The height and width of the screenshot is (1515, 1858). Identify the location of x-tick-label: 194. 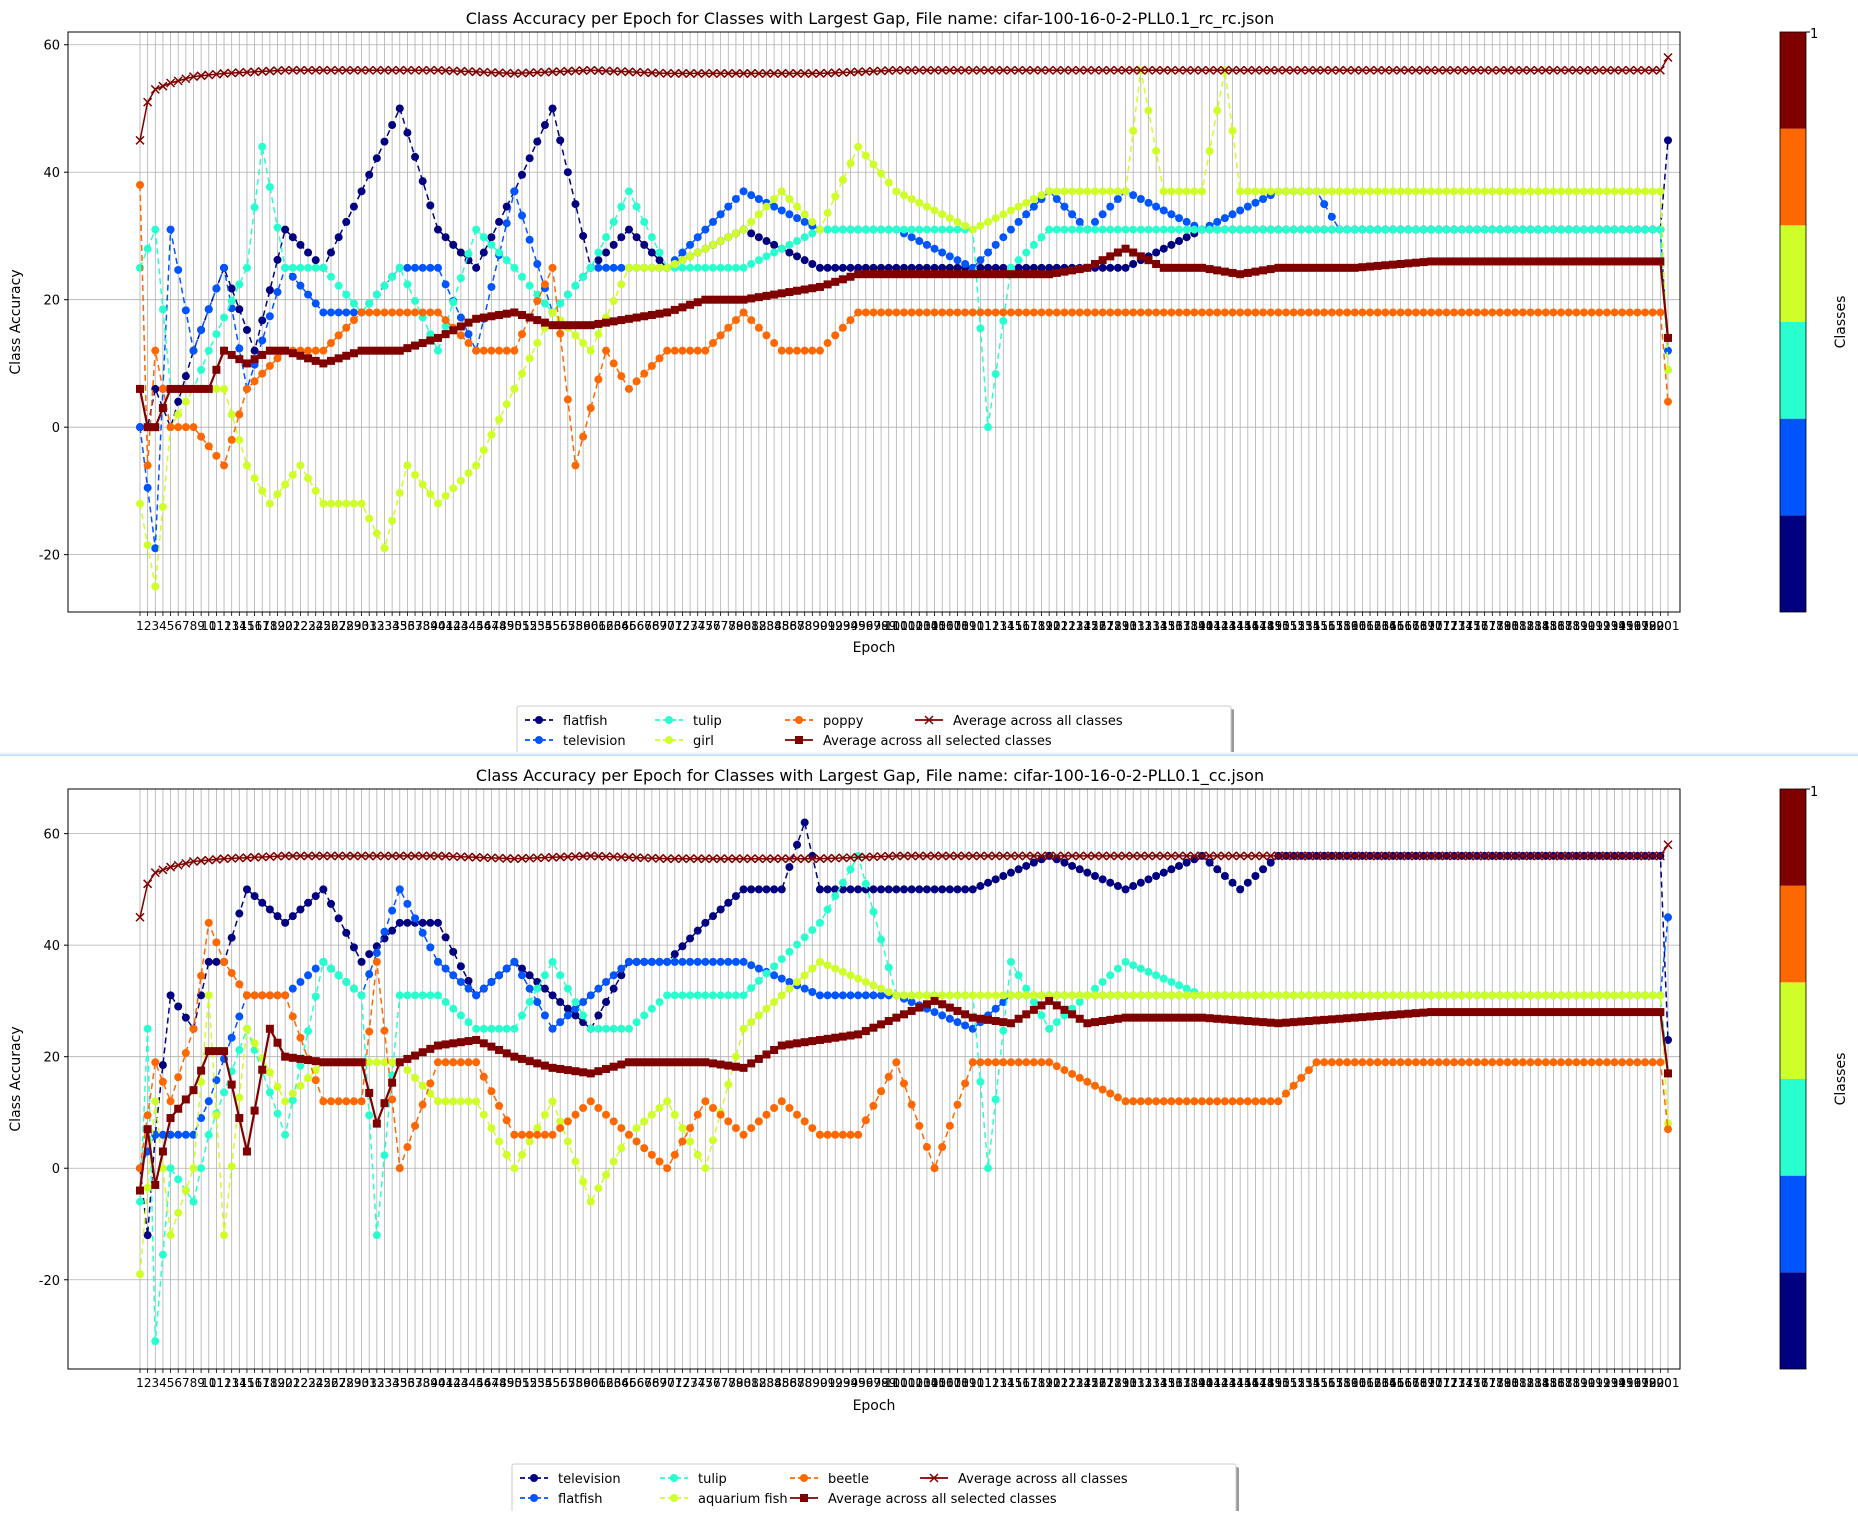
(1614, 626).